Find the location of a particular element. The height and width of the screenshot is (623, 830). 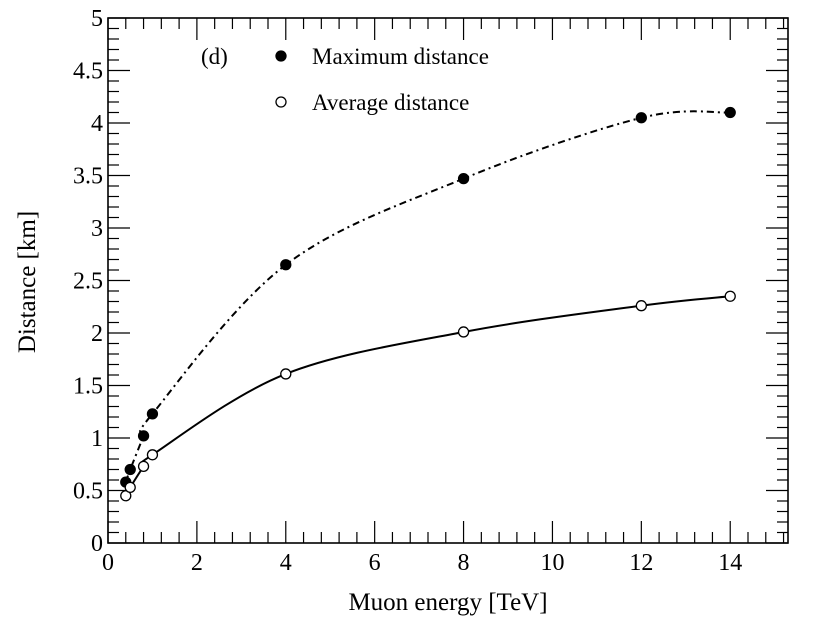

y-tick-label: 2 is located at coordinates (97, 334).